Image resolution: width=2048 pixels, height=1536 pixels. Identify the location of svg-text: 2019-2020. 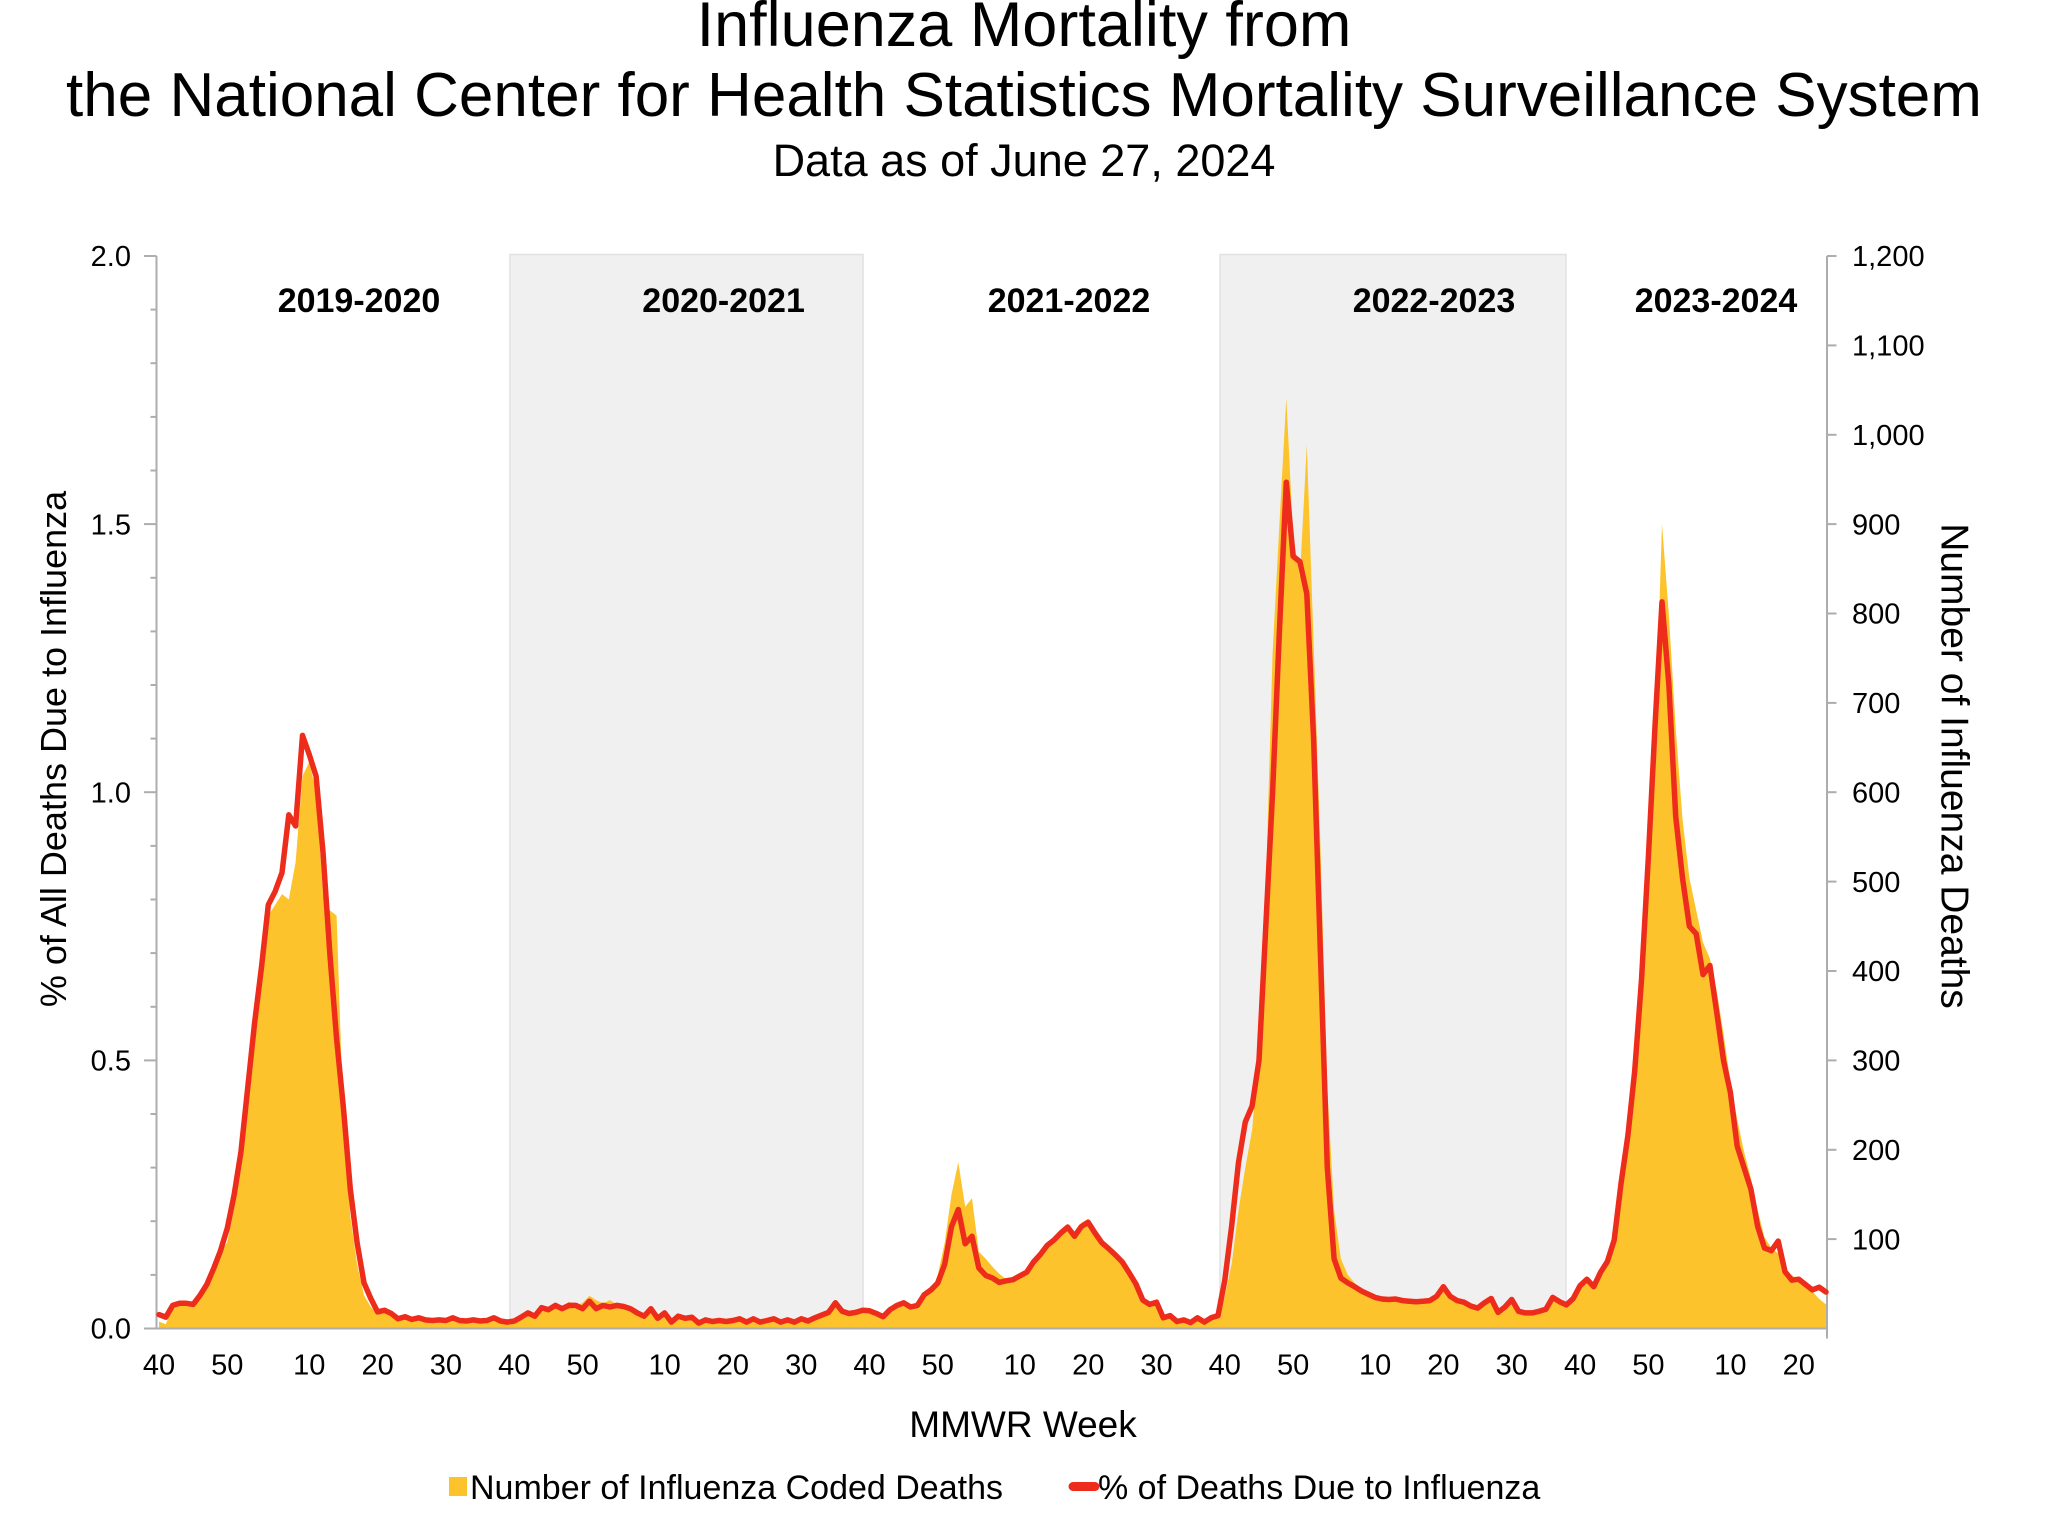
(359, 301).